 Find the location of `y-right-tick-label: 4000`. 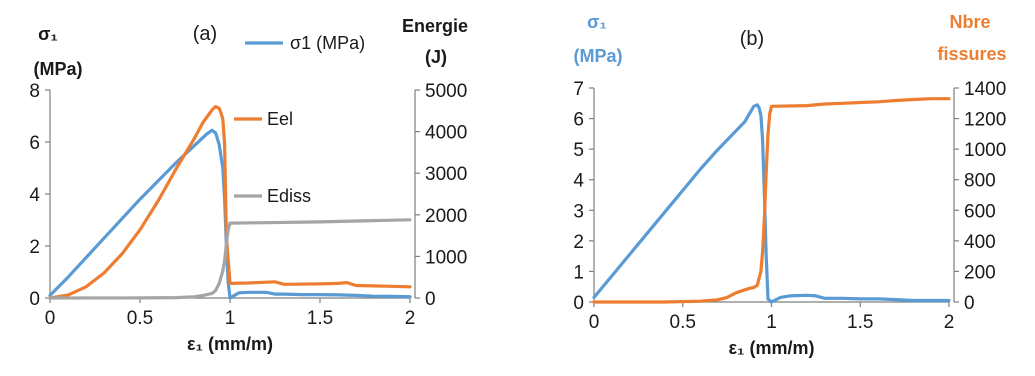

y-right-tick-label: 4000 is located at coordinates (446, 133).